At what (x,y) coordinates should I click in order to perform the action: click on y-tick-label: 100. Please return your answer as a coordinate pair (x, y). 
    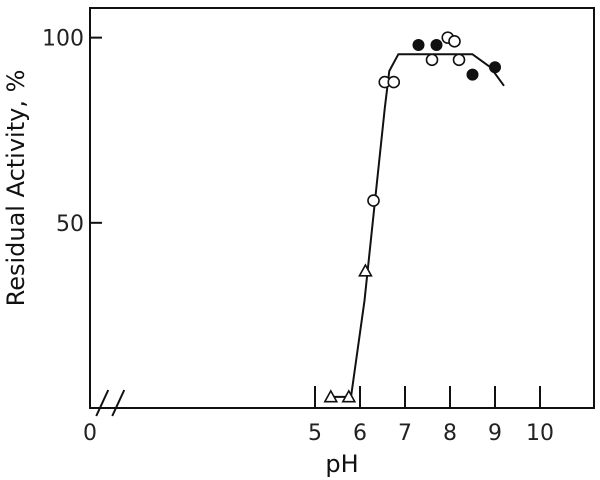
    Looking at the image, I should click on (63, 39).